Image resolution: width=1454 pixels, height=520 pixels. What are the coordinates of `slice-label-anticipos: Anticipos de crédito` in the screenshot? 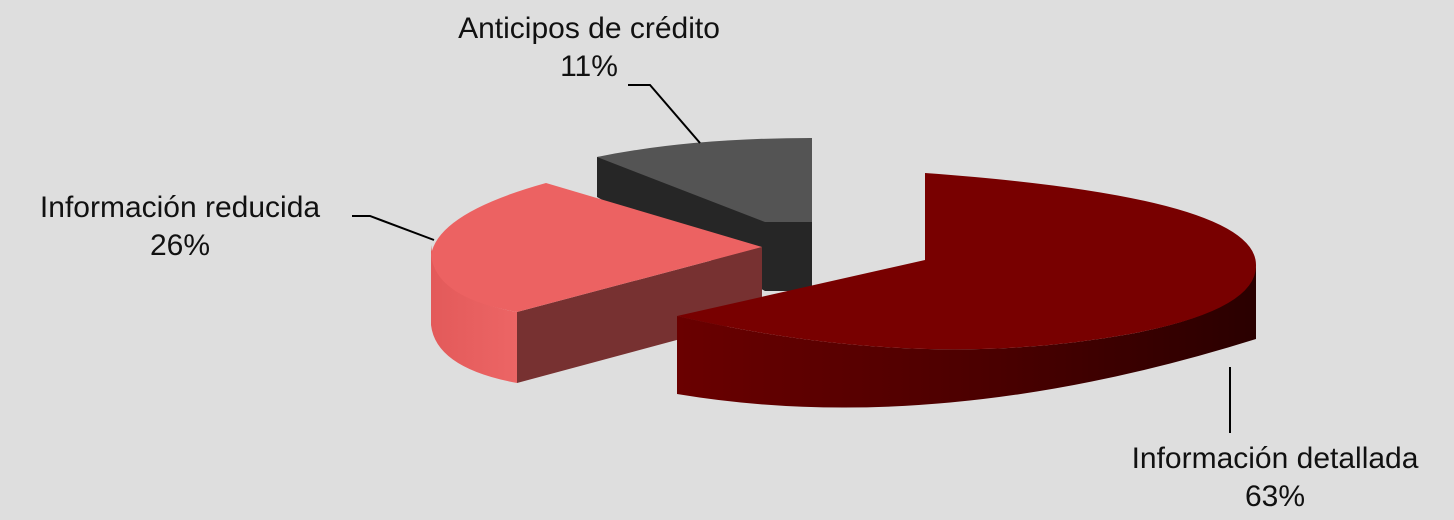 It's located at (589, 28).